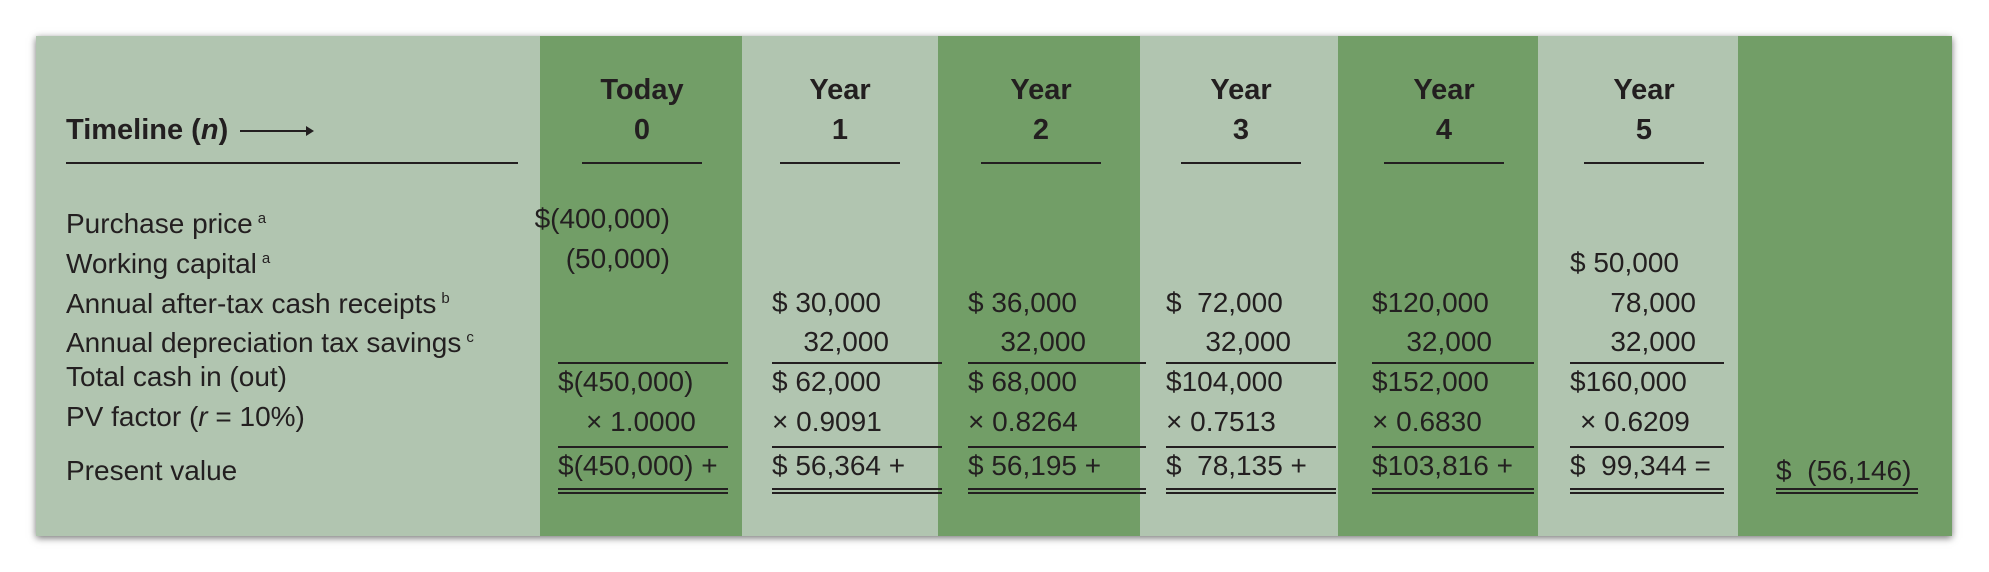 The width and height of the screenshot is (1989, 572). I want to click on cell-year4-cash-receipts: $120,000, so click(1430, 302).